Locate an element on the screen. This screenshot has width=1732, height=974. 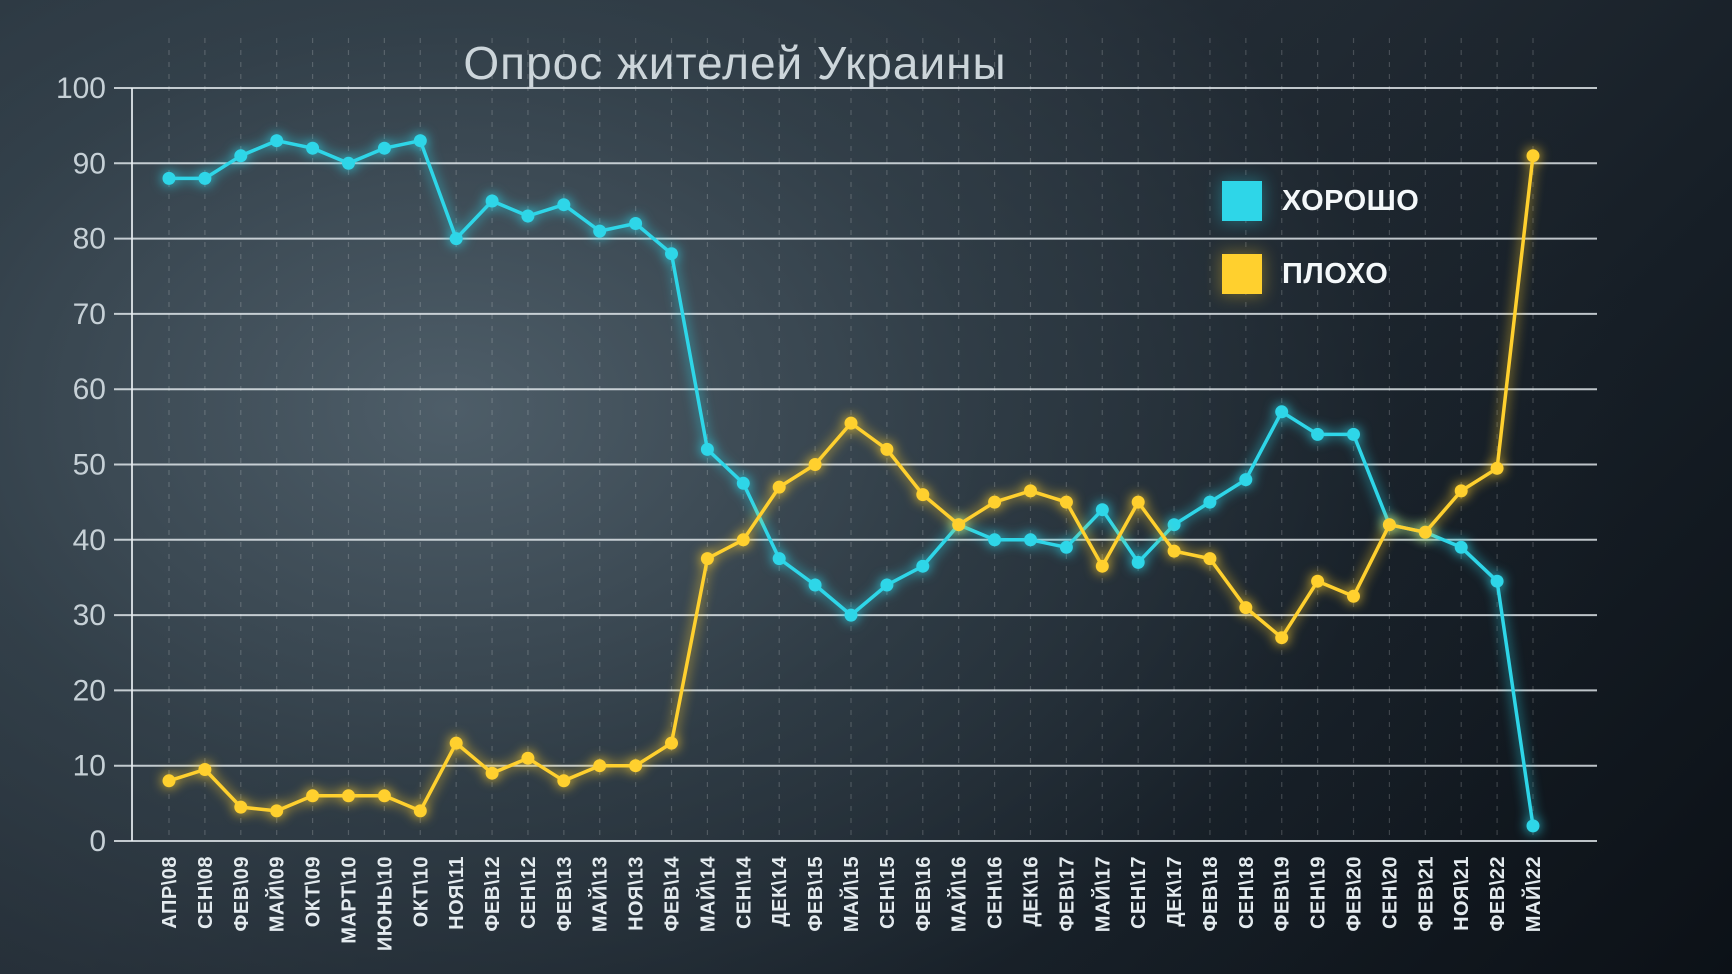
x-axis-label: ФЕВ\12 is located at coordinates (493, 894).